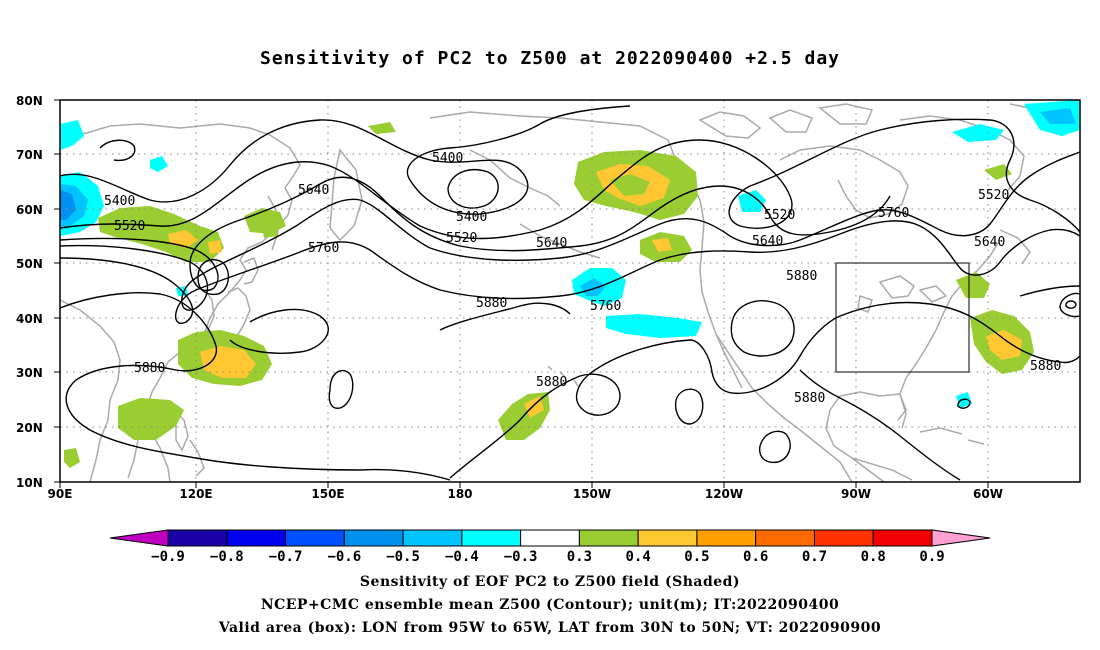 This screenshot has height=650, width=1100. I want to click on lat-label: 30N, so click(29, 373).